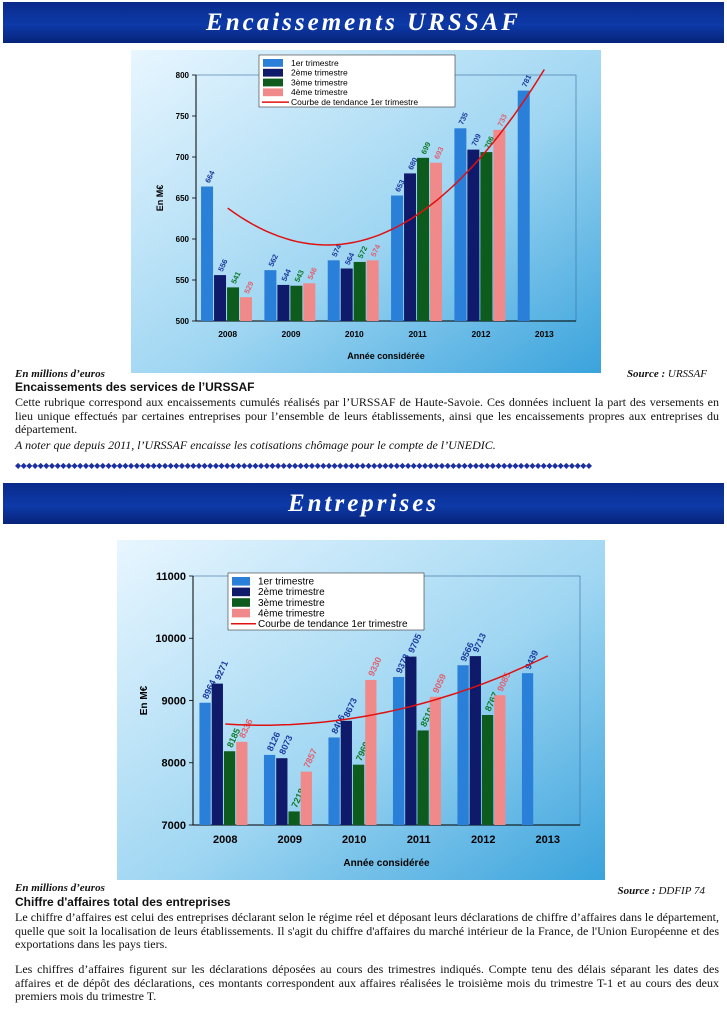 The height and width of the screenshot is (1024, 727). What do you see at coordinates (386, 157) in the screenshot?
I see `trend-line` at bounding box center [386, 157].